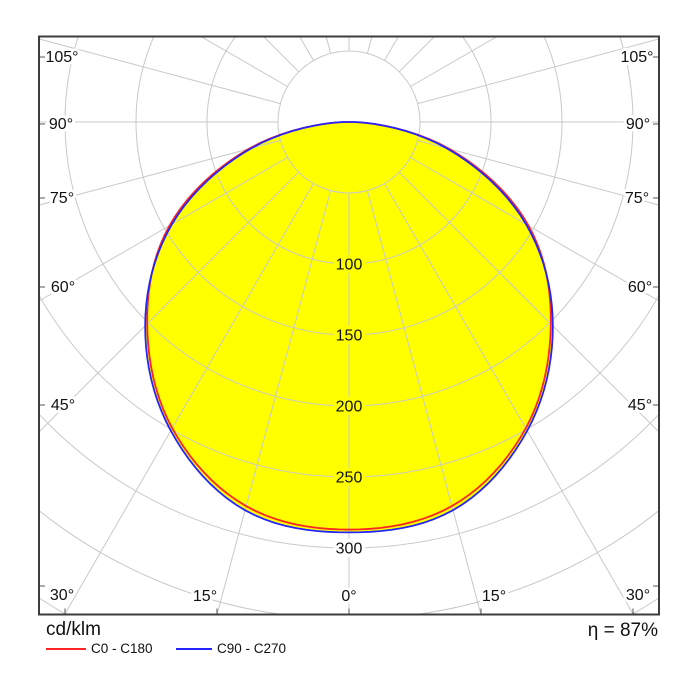 The width and height of the screenshot is (700, 700). What do you see at coordinates (638, 595) in the screenshot?
I see `angle-label-9-30: 30°` at bounding box center [638, 595].